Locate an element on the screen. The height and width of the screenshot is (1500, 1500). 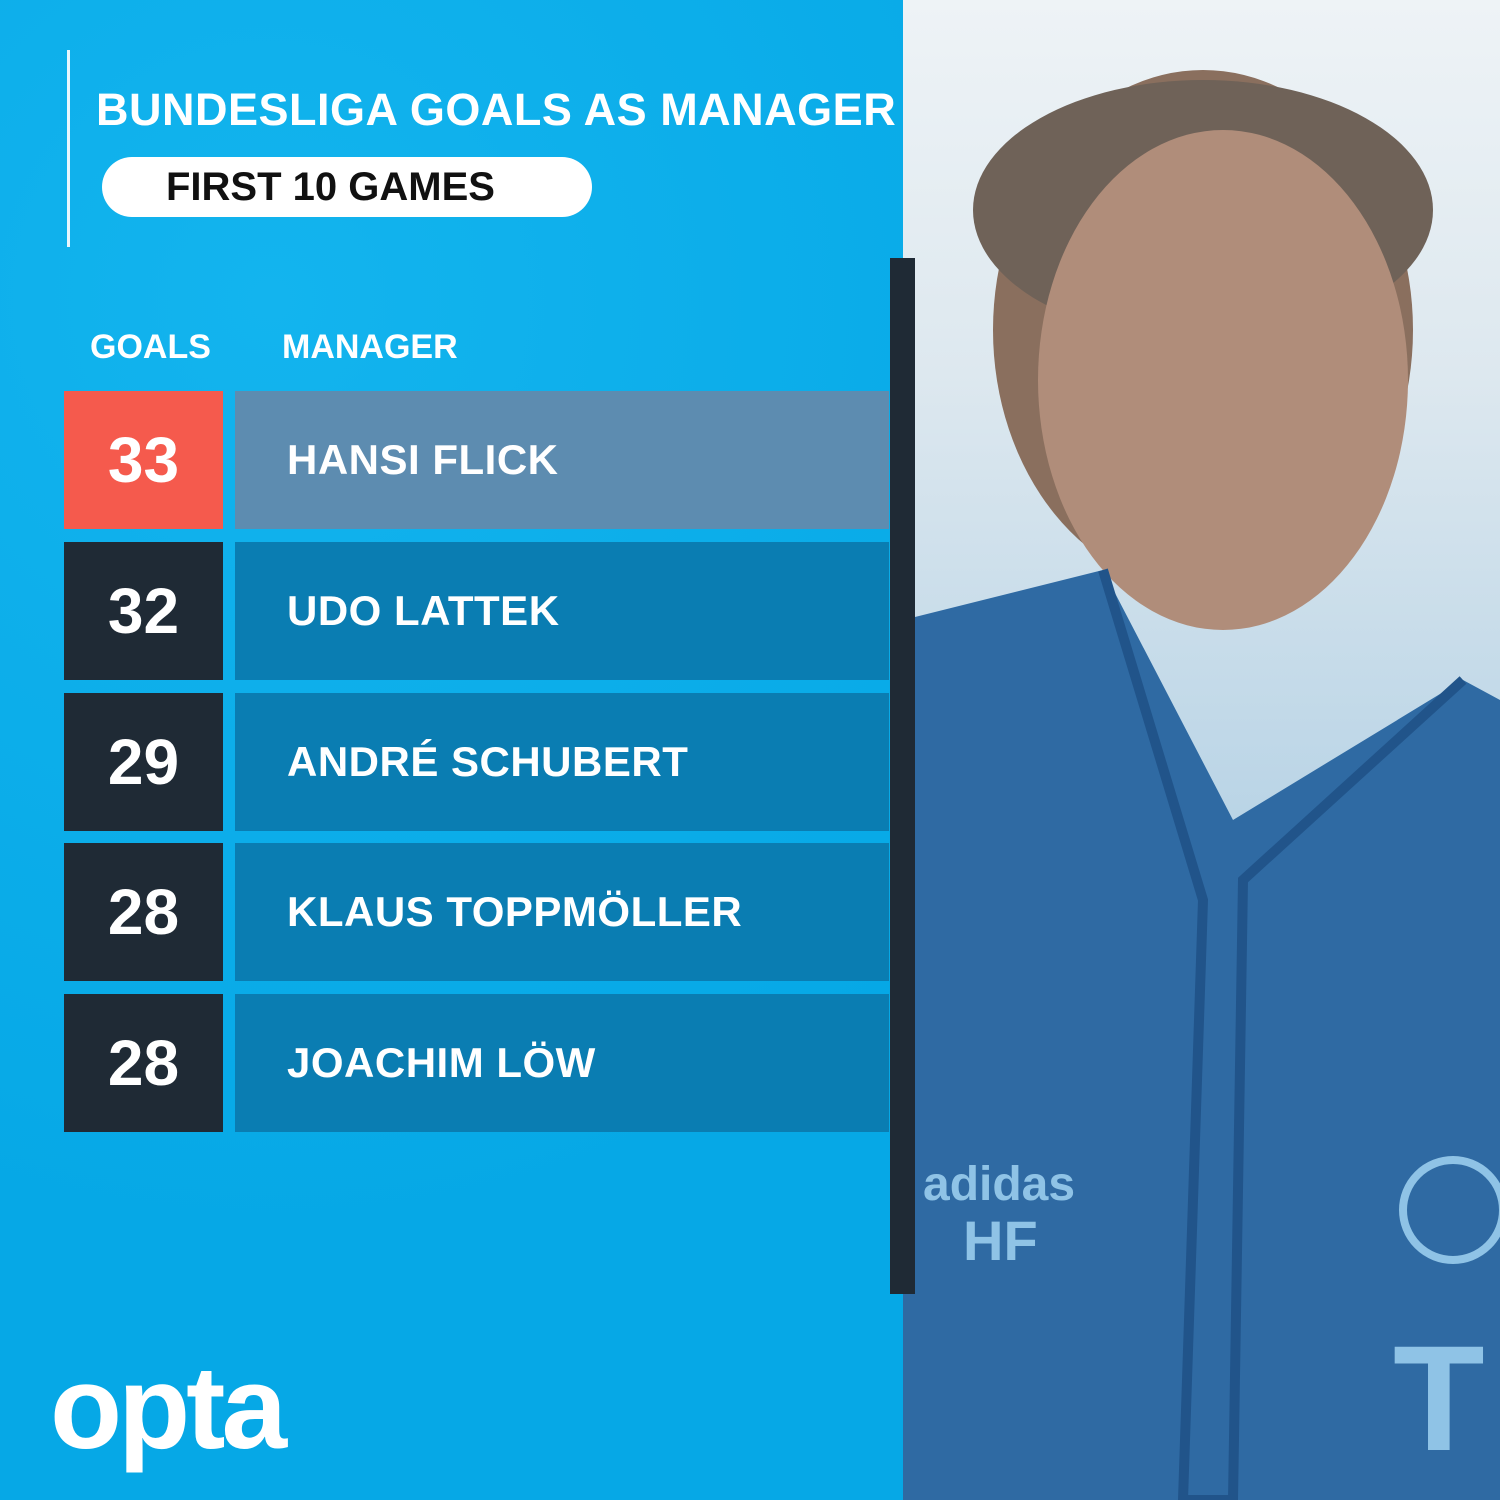
table-row: 28 KLAUS TOPPMÖLLER is located at coordinates (476, 912).